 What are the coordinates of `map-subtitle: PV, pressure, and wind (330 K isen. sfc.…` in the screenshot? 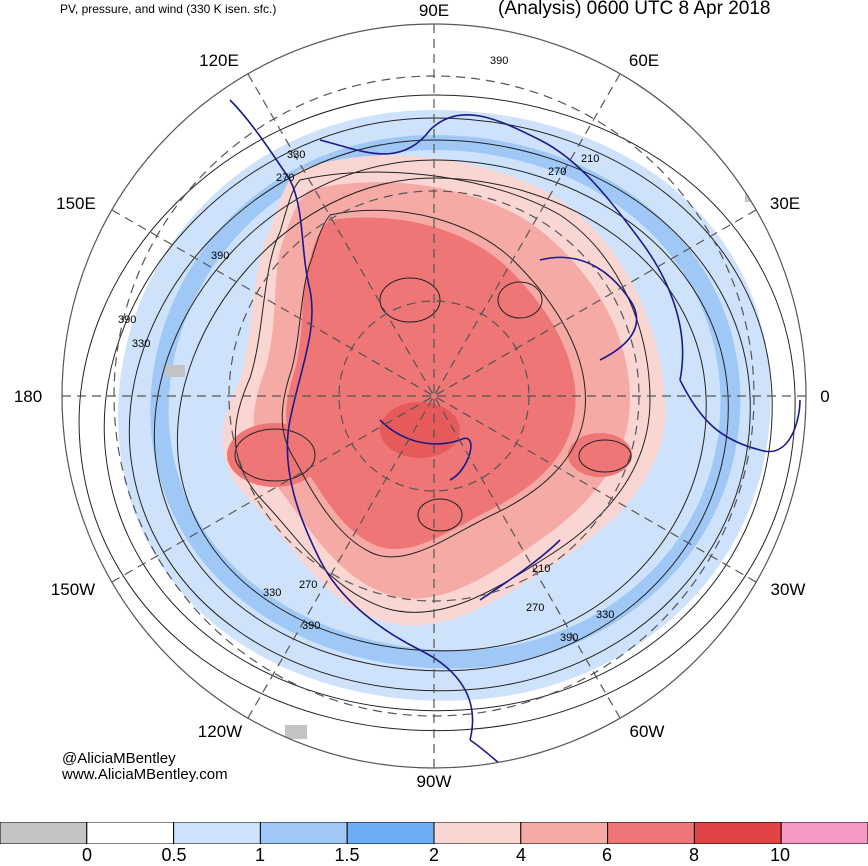 It's located at (168, 9).